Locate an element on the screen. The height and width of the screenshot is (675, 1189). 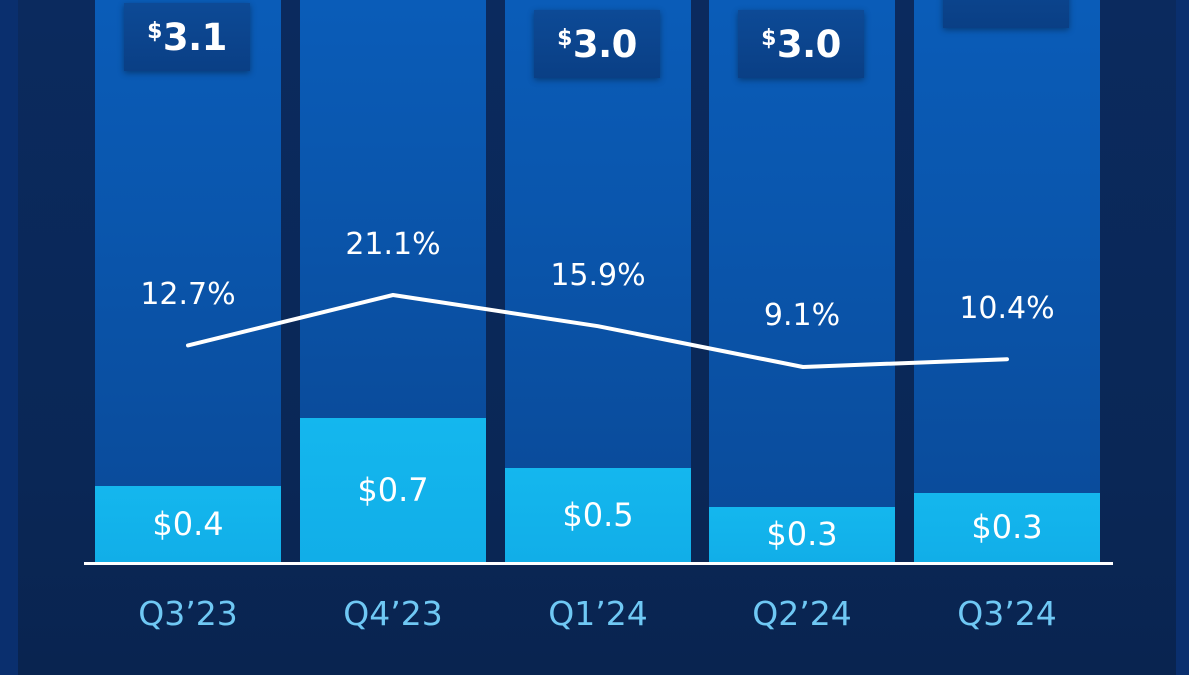
segment-label-q1-24: $0.5 is located at coordinates (598, 515).